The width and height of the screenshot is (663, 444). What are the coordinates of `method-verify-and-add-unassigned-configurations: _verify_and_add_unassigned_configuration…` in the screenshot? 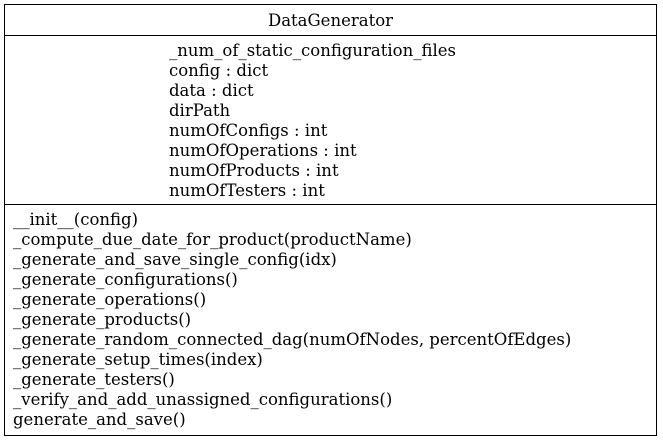 It's located at (203, 399).